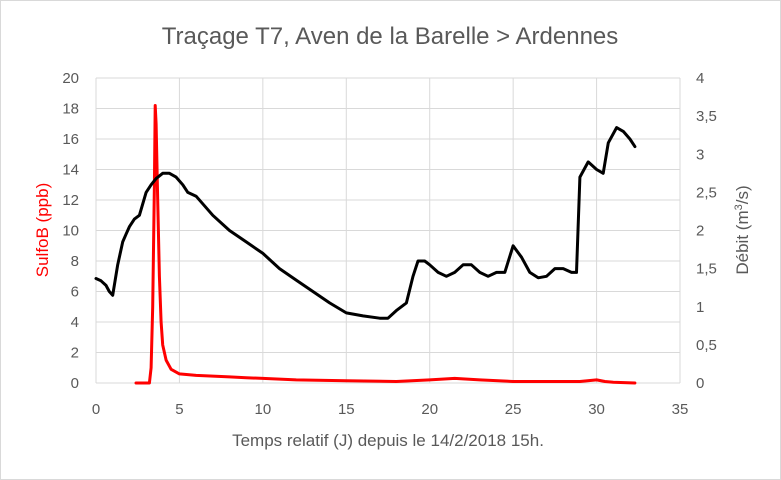 The width and height of the screenshot is (781, 480). I want to click on y-left-tick-label: 18, so click(70, 109).